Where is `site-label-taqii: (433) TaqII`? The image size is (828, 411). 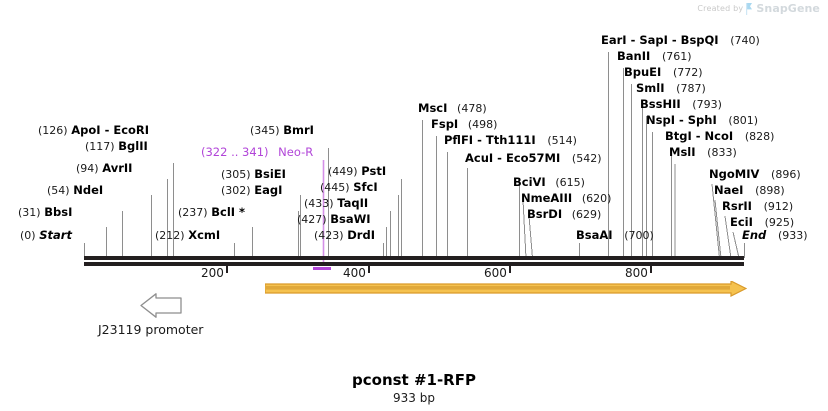 site-label-taqii: (433) TaqII is located at coordinates (336, 204).